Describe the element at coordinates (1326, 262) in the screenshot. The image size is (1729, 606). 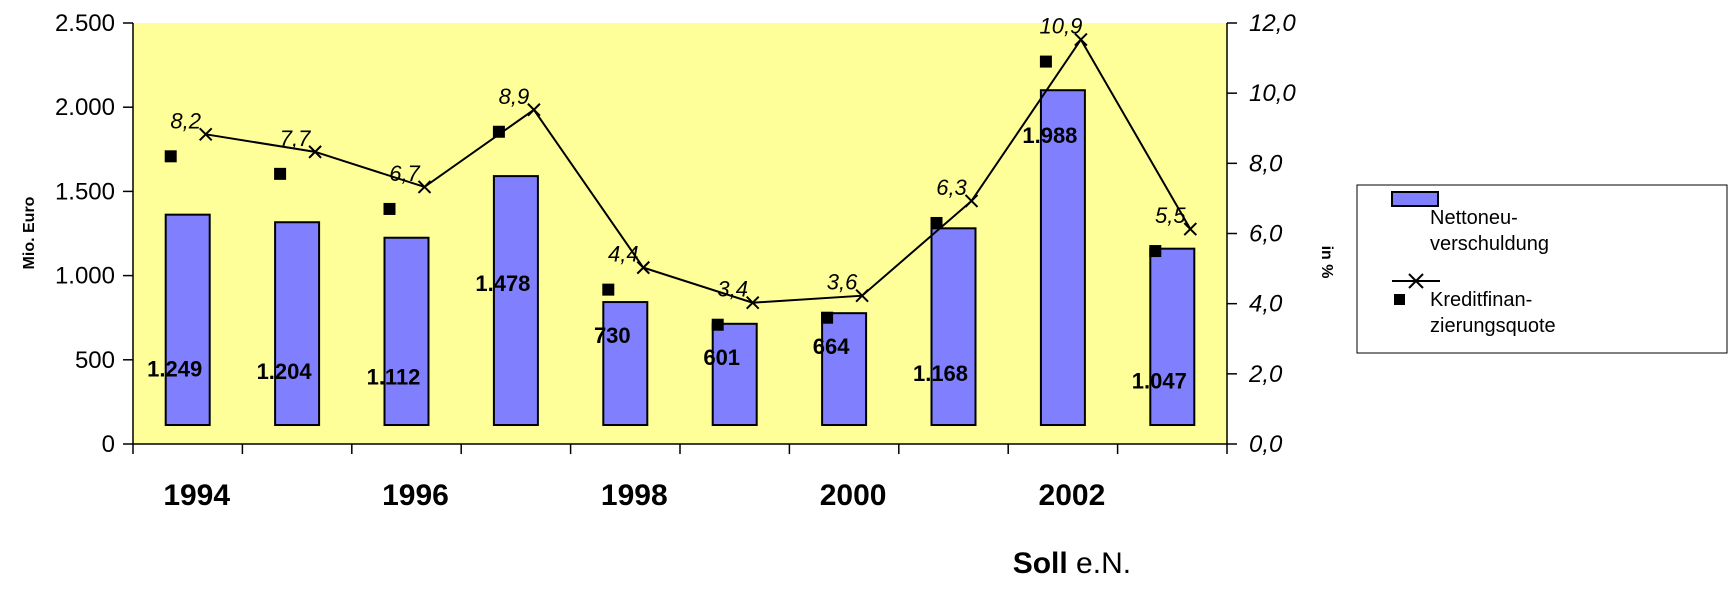
I see `y-axis-title-right: in %` at that location.